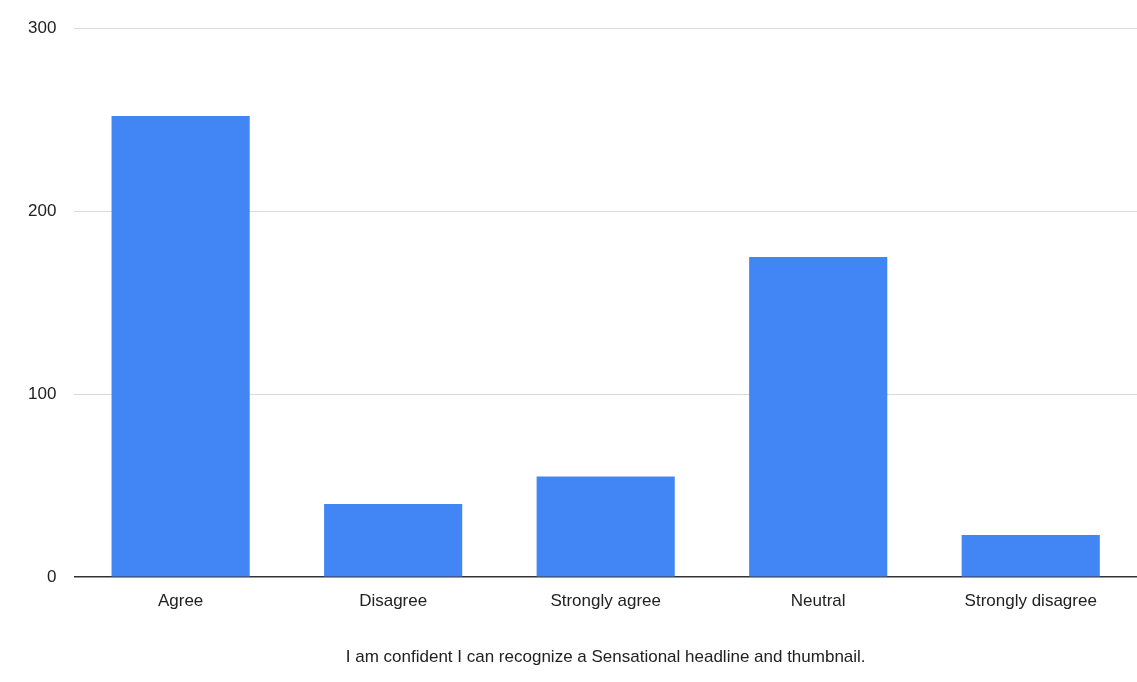 The width and height of the screenshot is (1137, 682). Describe the element at coordinates (180, 601) in the screenshot. I see `x-tick-label: Agree` at that location.